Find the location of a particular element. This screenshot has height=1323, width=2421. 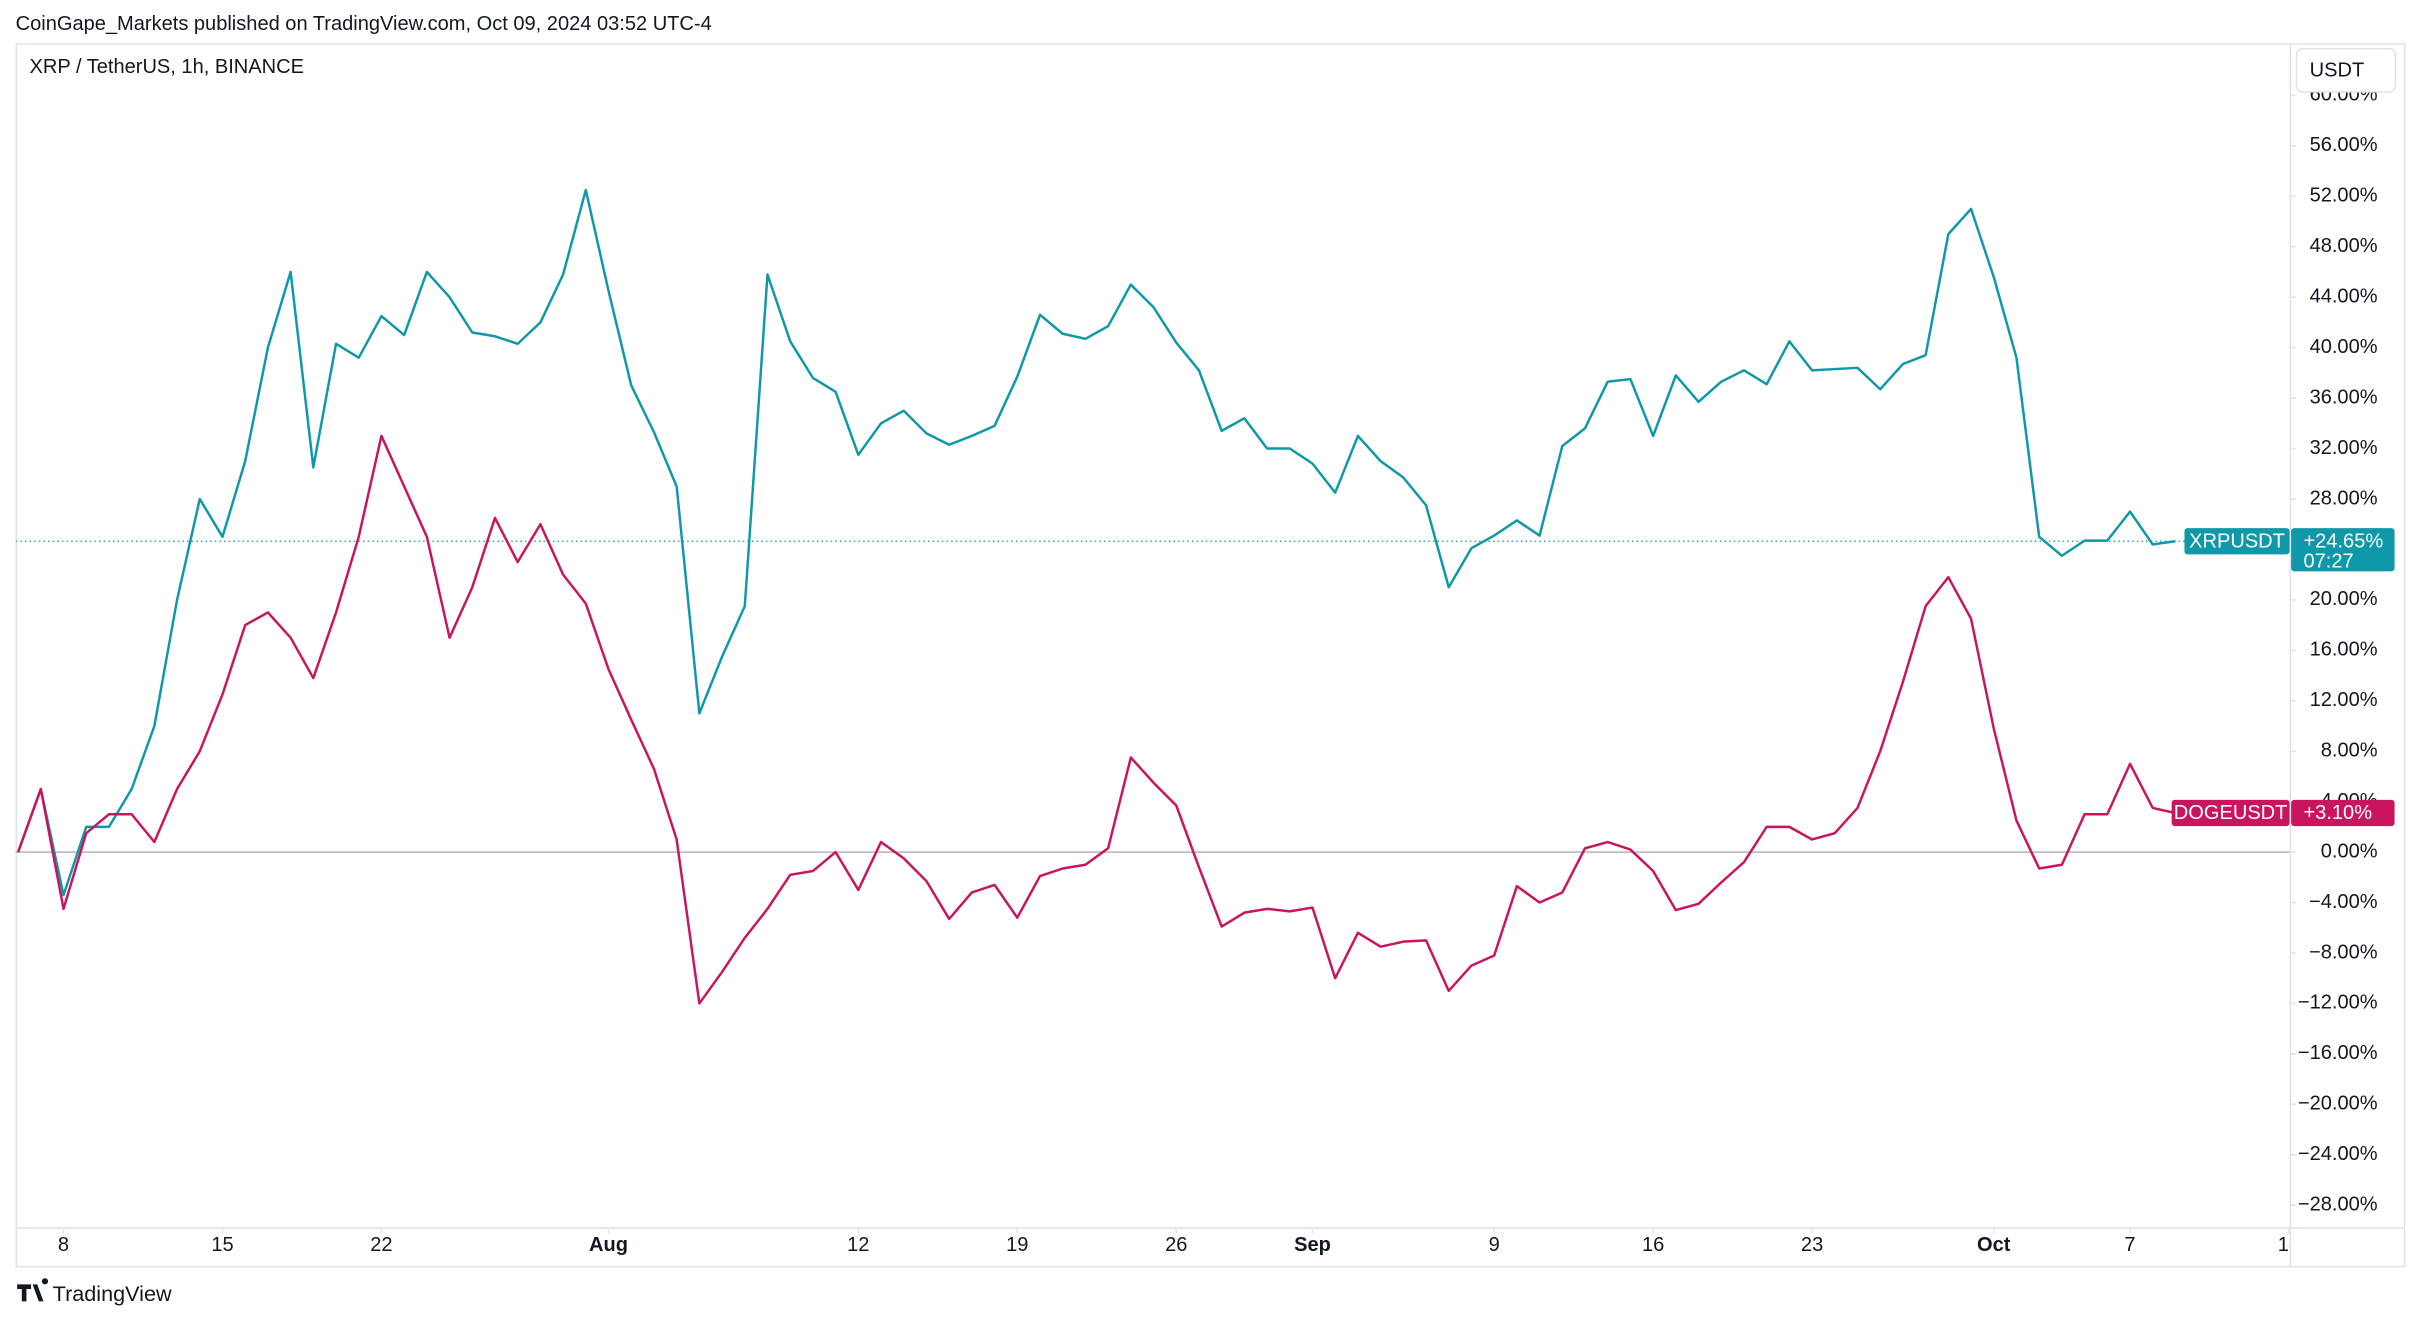

chart-title: XRP / TetherUS, 1h, BINANCE is located at coordinates (167, 67).